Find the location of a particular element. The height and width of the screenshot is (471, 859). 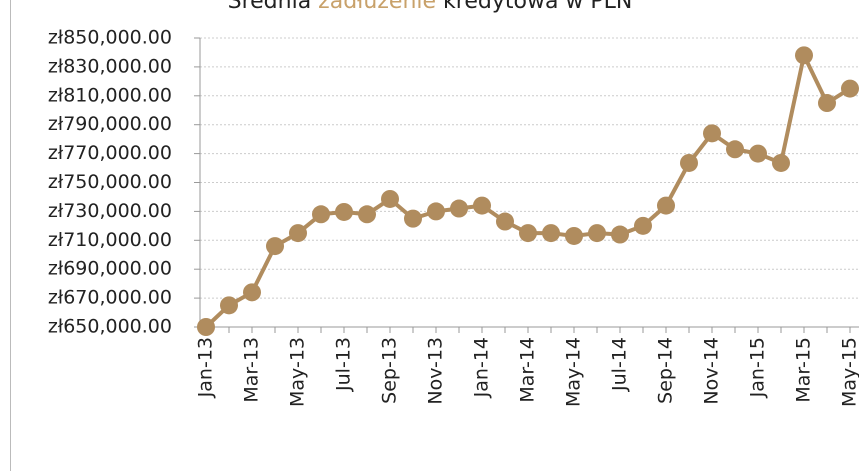

y-tick-label: zł670,000.00 is located at coordinates (110, 298).